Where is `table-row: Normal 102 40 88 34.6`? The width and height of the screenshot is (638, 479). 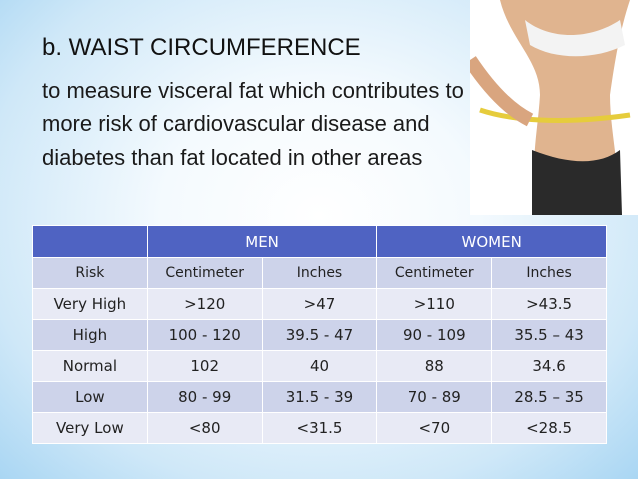 table-row: Normal 102 40 88 34.6 is located at coordinates (319, 366).